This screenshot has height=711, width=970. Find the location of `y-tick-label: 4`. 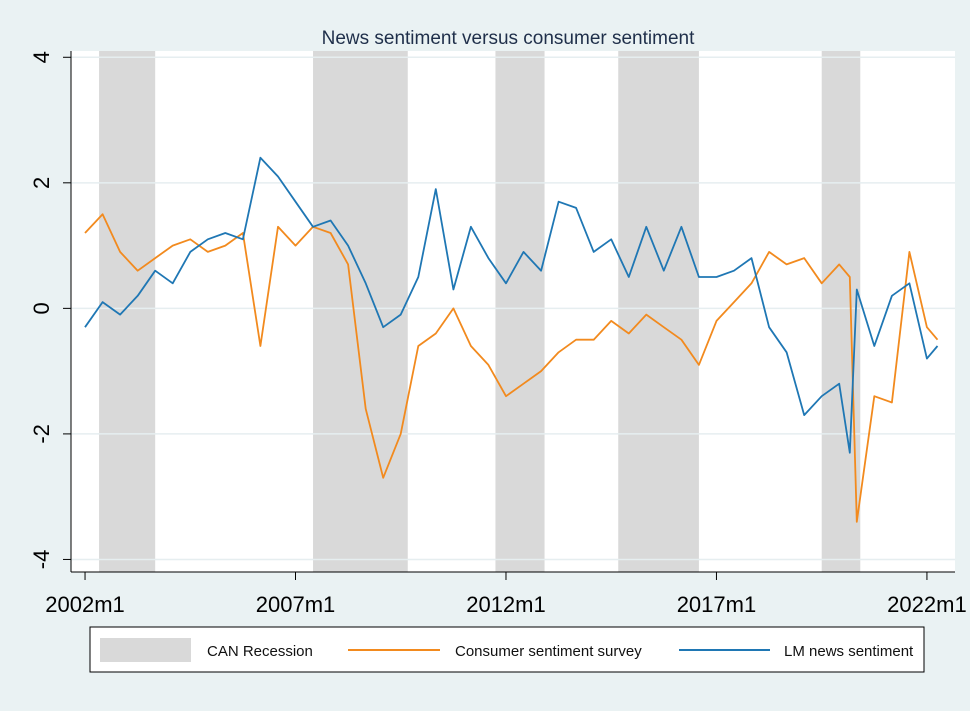

y-tick-label: 4 is located at coordinates (41, 57).